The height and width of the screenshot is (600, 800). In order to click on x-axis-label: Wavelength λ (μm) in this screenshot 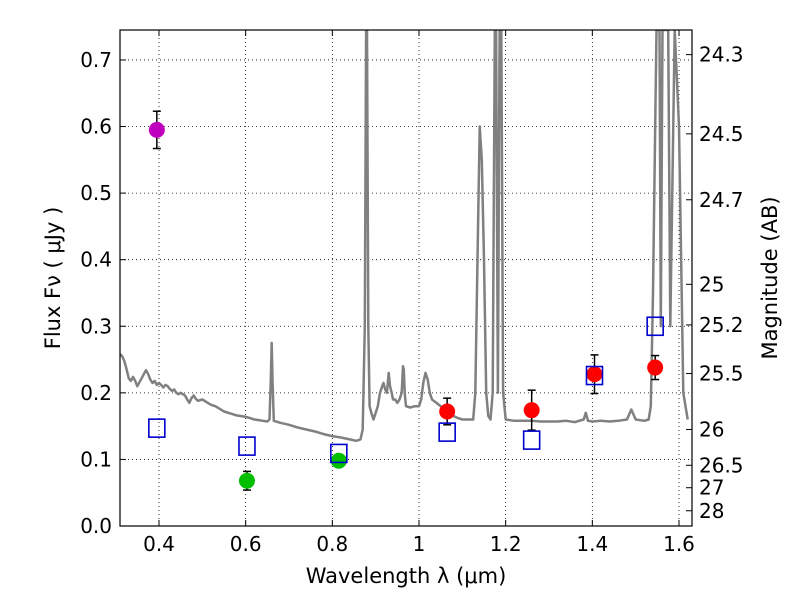, I will do `click(406, 576)`.